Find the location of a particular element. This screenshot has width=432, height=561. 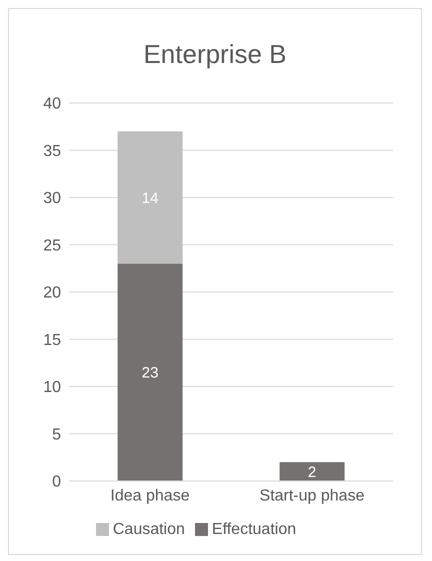

y-tick-label: 15 is located at coordinates (52, 340).